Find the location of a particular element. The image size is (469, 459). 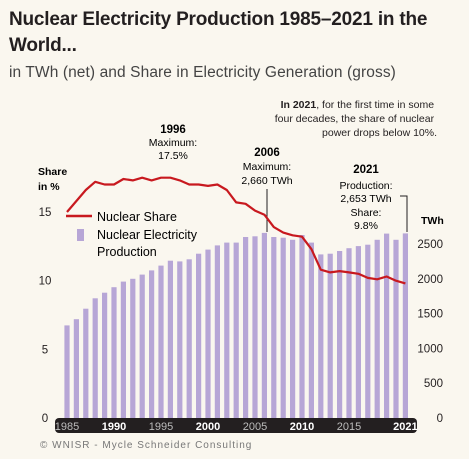

bar-2005 is located at coordinates (255, 327).